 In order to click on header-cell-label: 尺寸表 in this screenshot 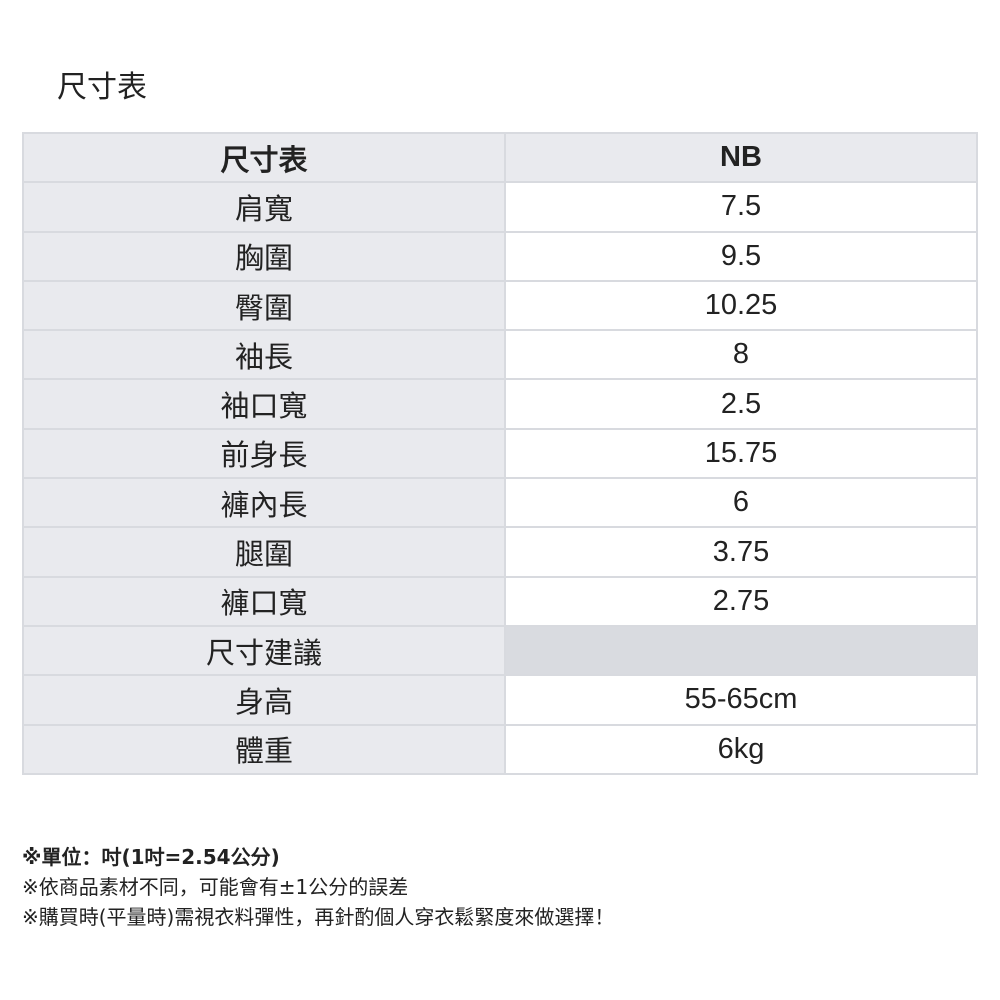, I will do `click(264, 157)`.